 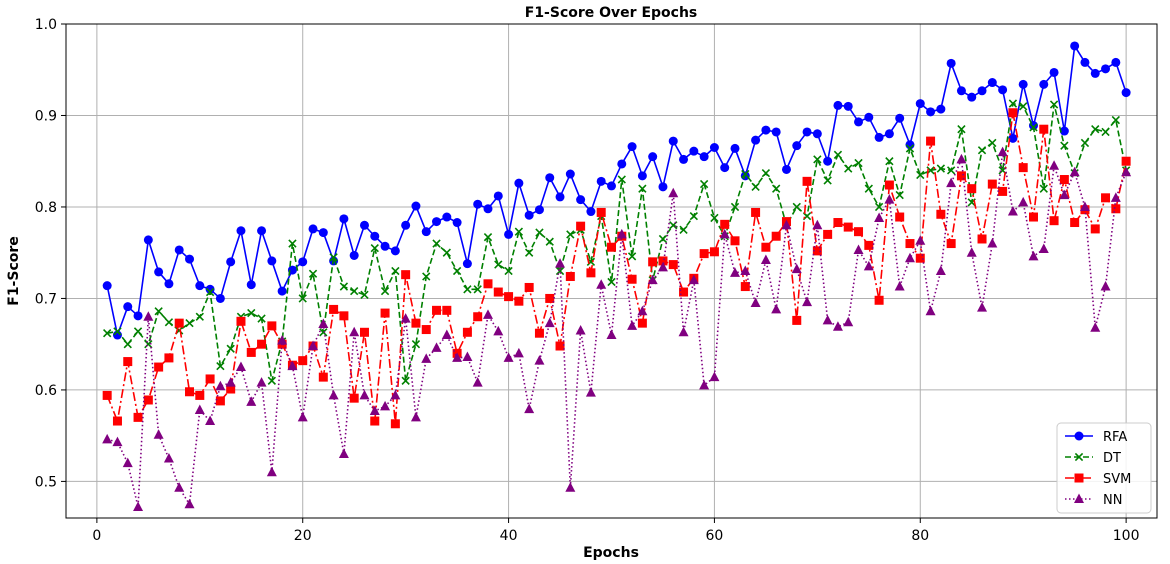 What do you see at coordinates (14, 271) in the screenshot?
I see `y-axis-title: F1-Score` at bounding box center [14, 271].